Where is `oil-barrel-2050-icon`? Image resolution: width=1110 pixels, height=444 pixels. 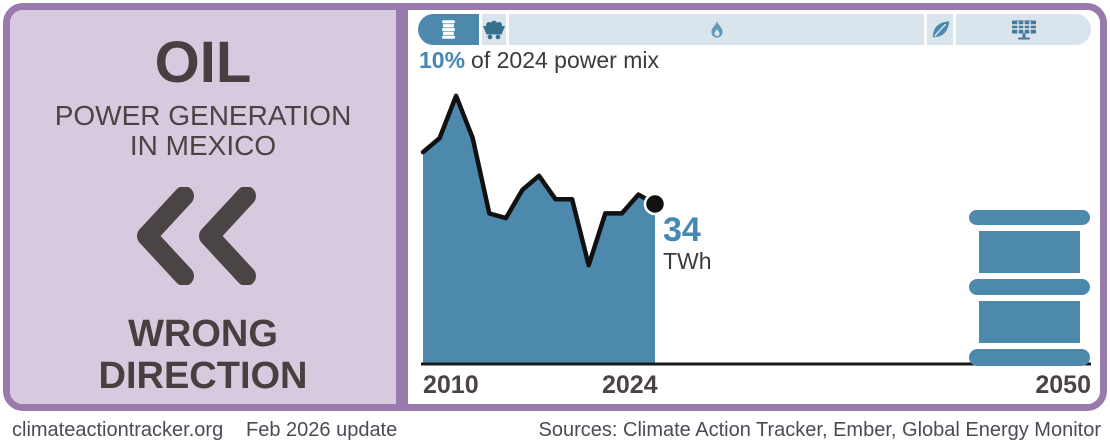
oil-barrel-2050-icon is located at coordinates (1029, 288).